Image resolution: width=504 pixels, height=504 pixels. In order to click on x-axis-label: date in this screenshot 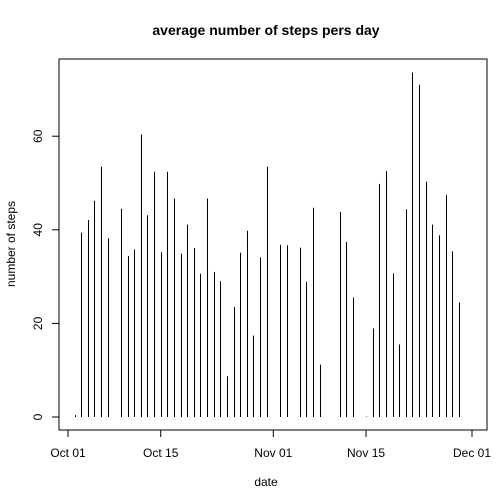, I will do `click(266, 482)`.